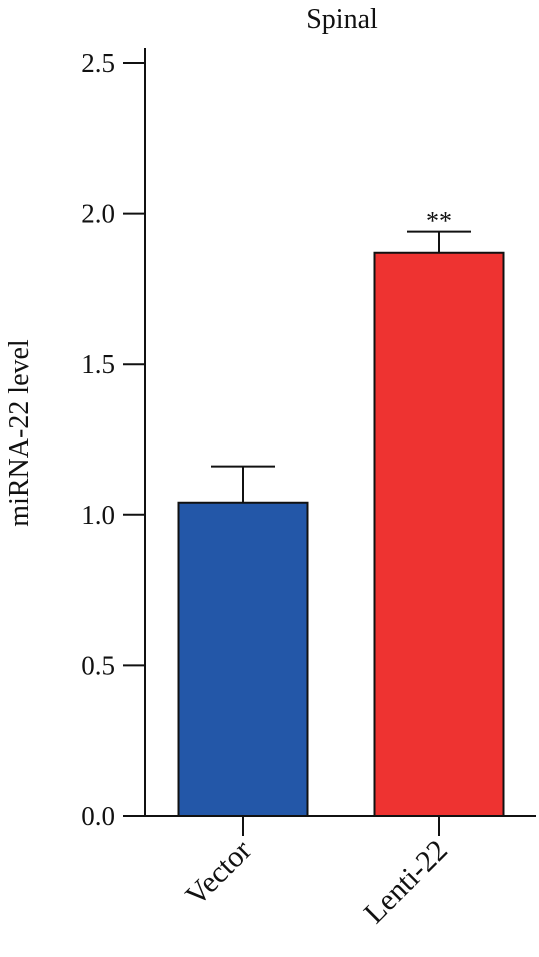  What do you see at coordinates (98, 214) in the screenshot?
I see `y-tick-label: 2.0` at bounding box center [98, 214].